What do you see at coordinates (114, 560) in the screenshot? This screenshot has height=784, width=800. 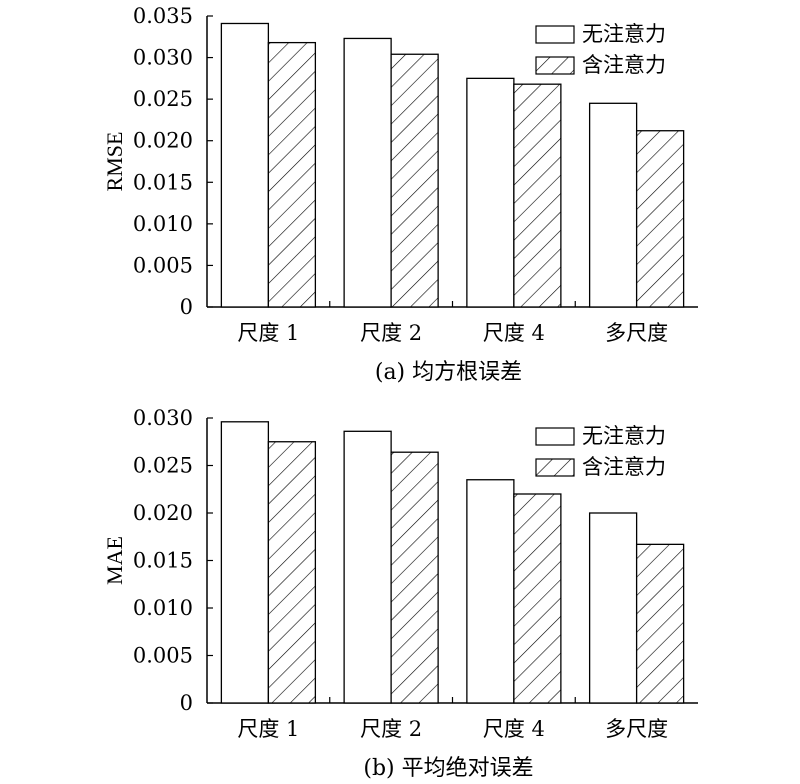 I see `y-axis-label: MAE` at bounding box center [114, 560].